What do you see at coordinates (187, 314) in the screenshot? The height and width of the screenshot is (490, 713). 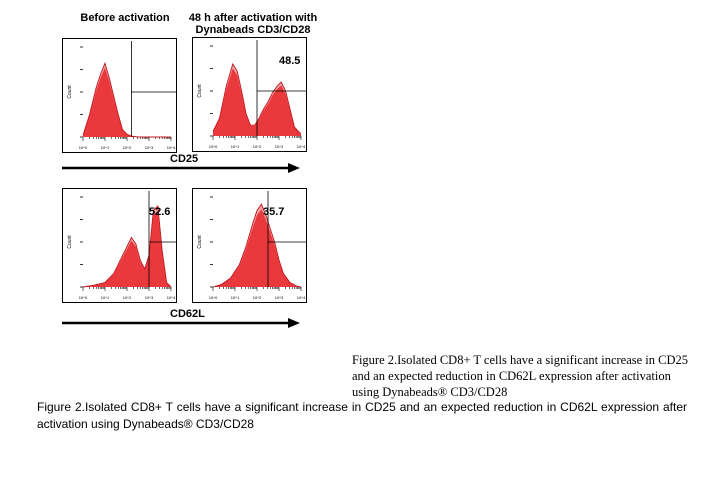 I see `cd62l-axis-label: CD62L` at bounding box center [187, 314].